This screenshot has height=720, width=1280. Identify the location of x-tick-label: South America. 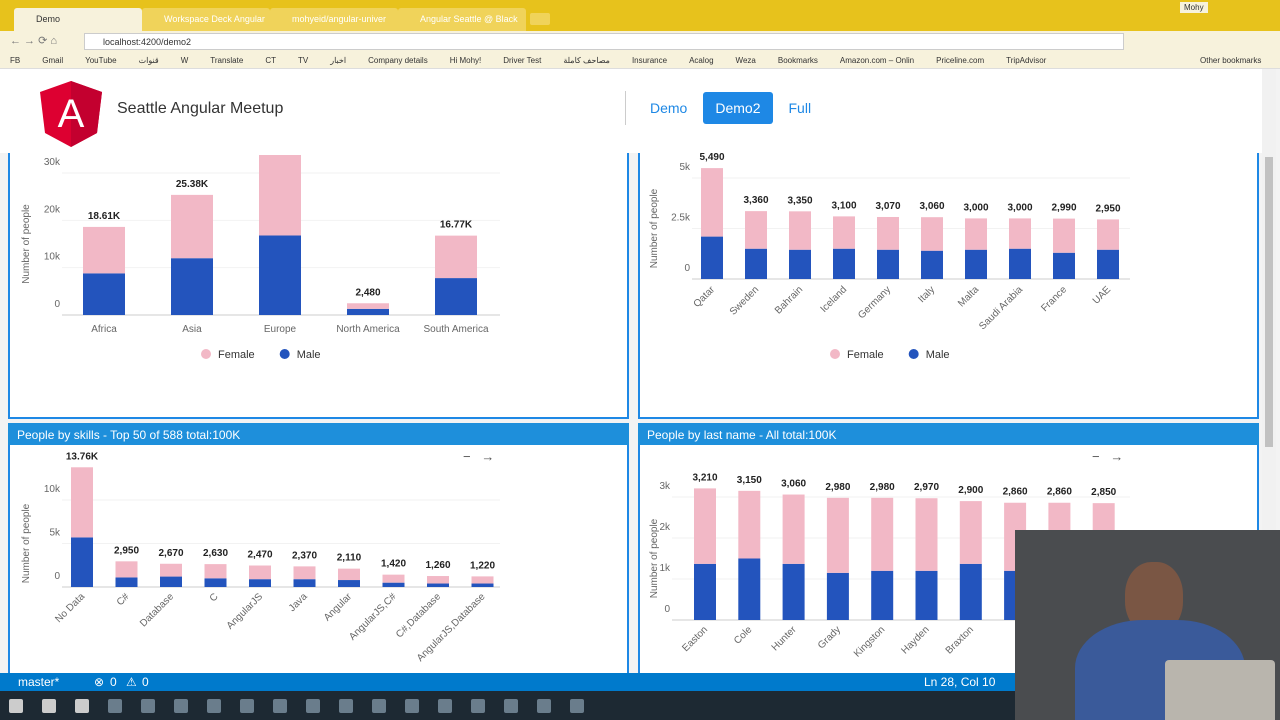
(455, 329).